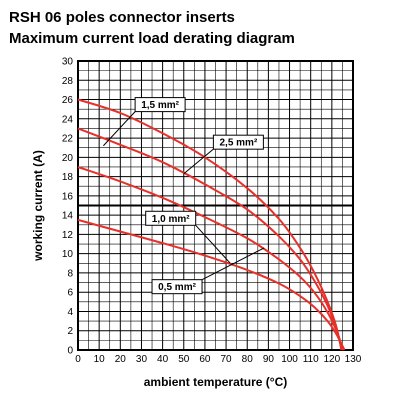  What do you see at coordinates (227, 359) in the screenshot?
I see `x-tick-label: 70` at bounding box center [227, 359].